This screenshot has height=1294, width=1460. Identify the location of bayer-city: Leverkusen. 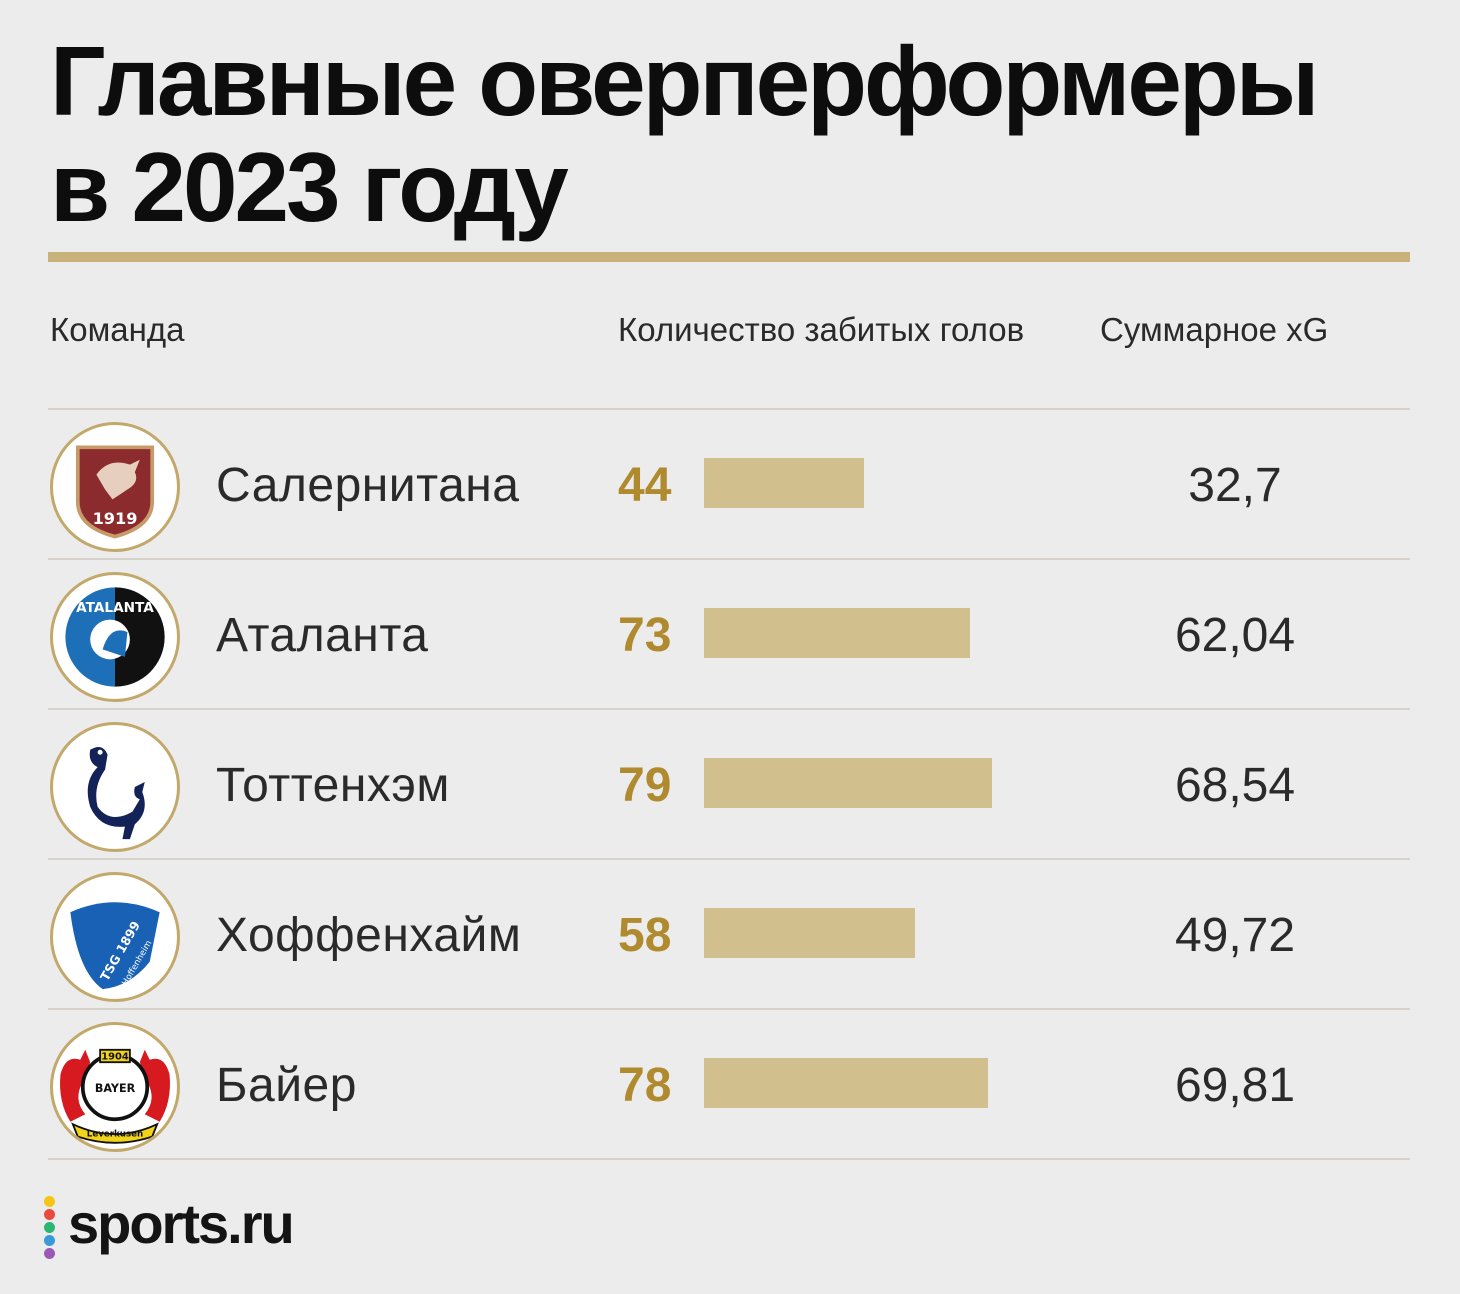
(115, 1135).